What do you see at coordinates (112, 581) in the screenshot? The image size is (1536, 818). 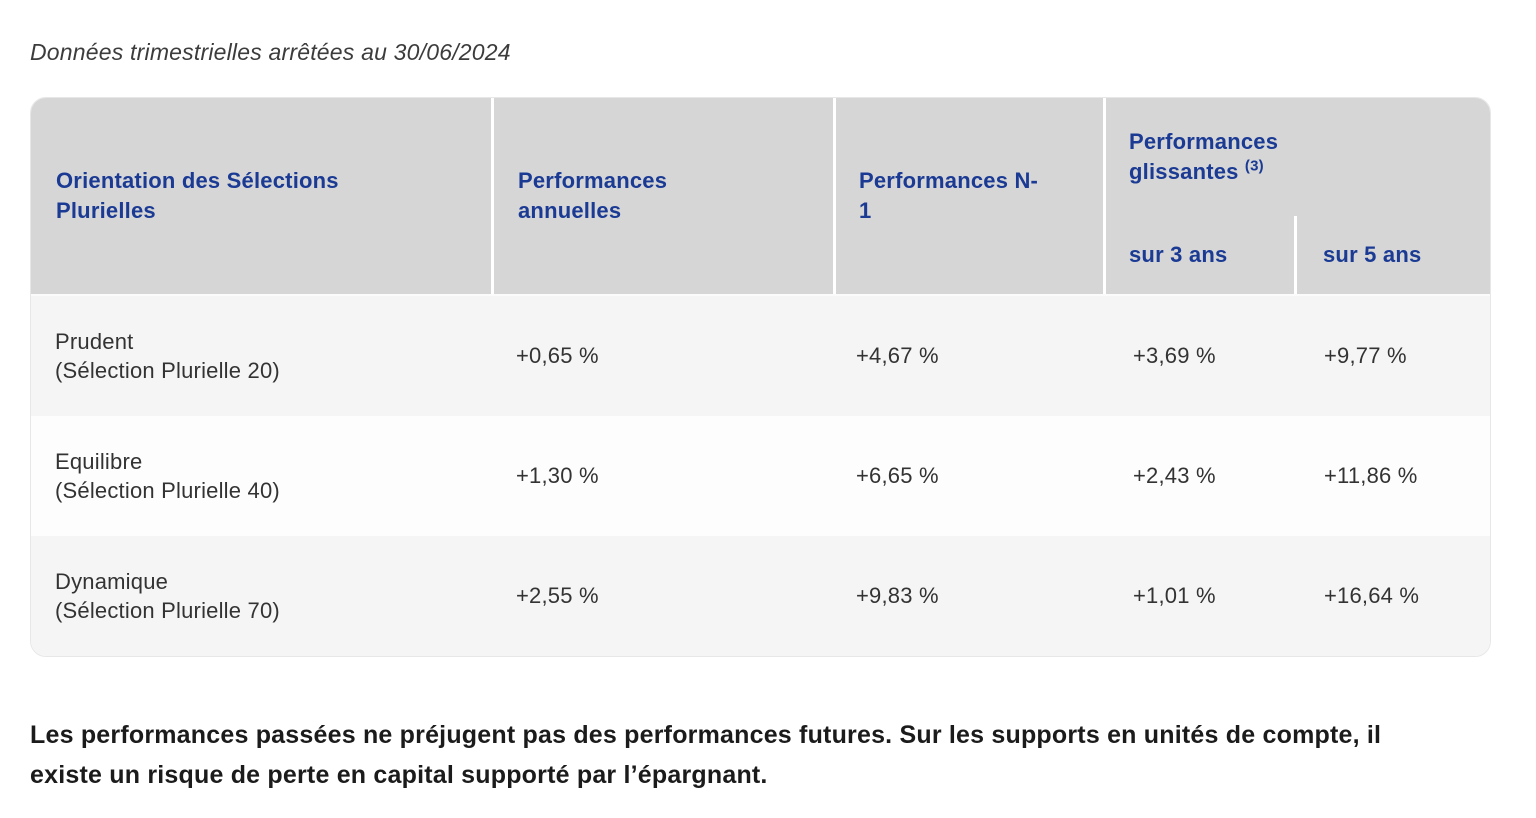 I see `row-title: Dynamique` at bounding box center [112, 581].